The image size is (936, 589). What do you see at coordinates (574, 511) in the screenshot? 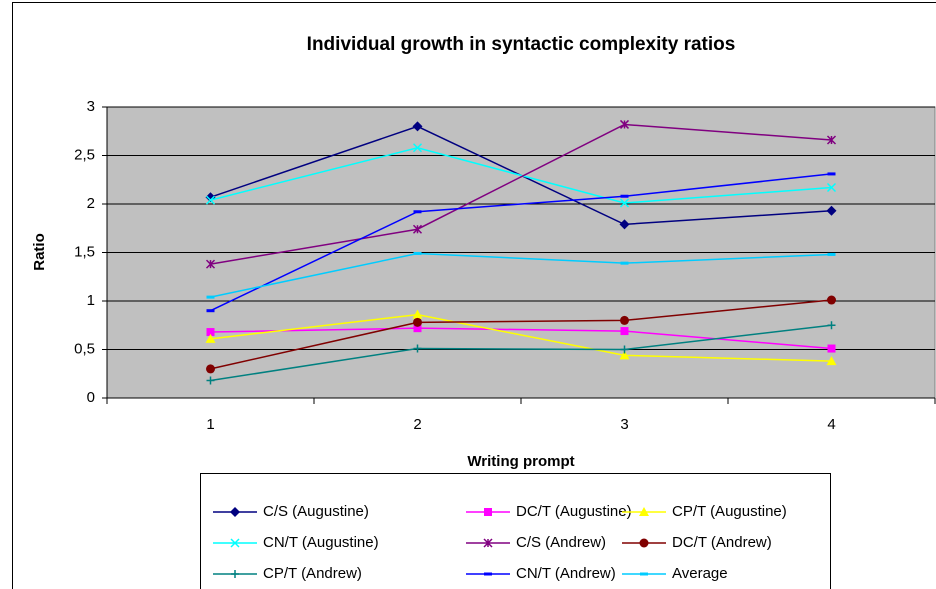
I see `legend-label: DC/T (Augustine)` at bounding box center [574, 511].